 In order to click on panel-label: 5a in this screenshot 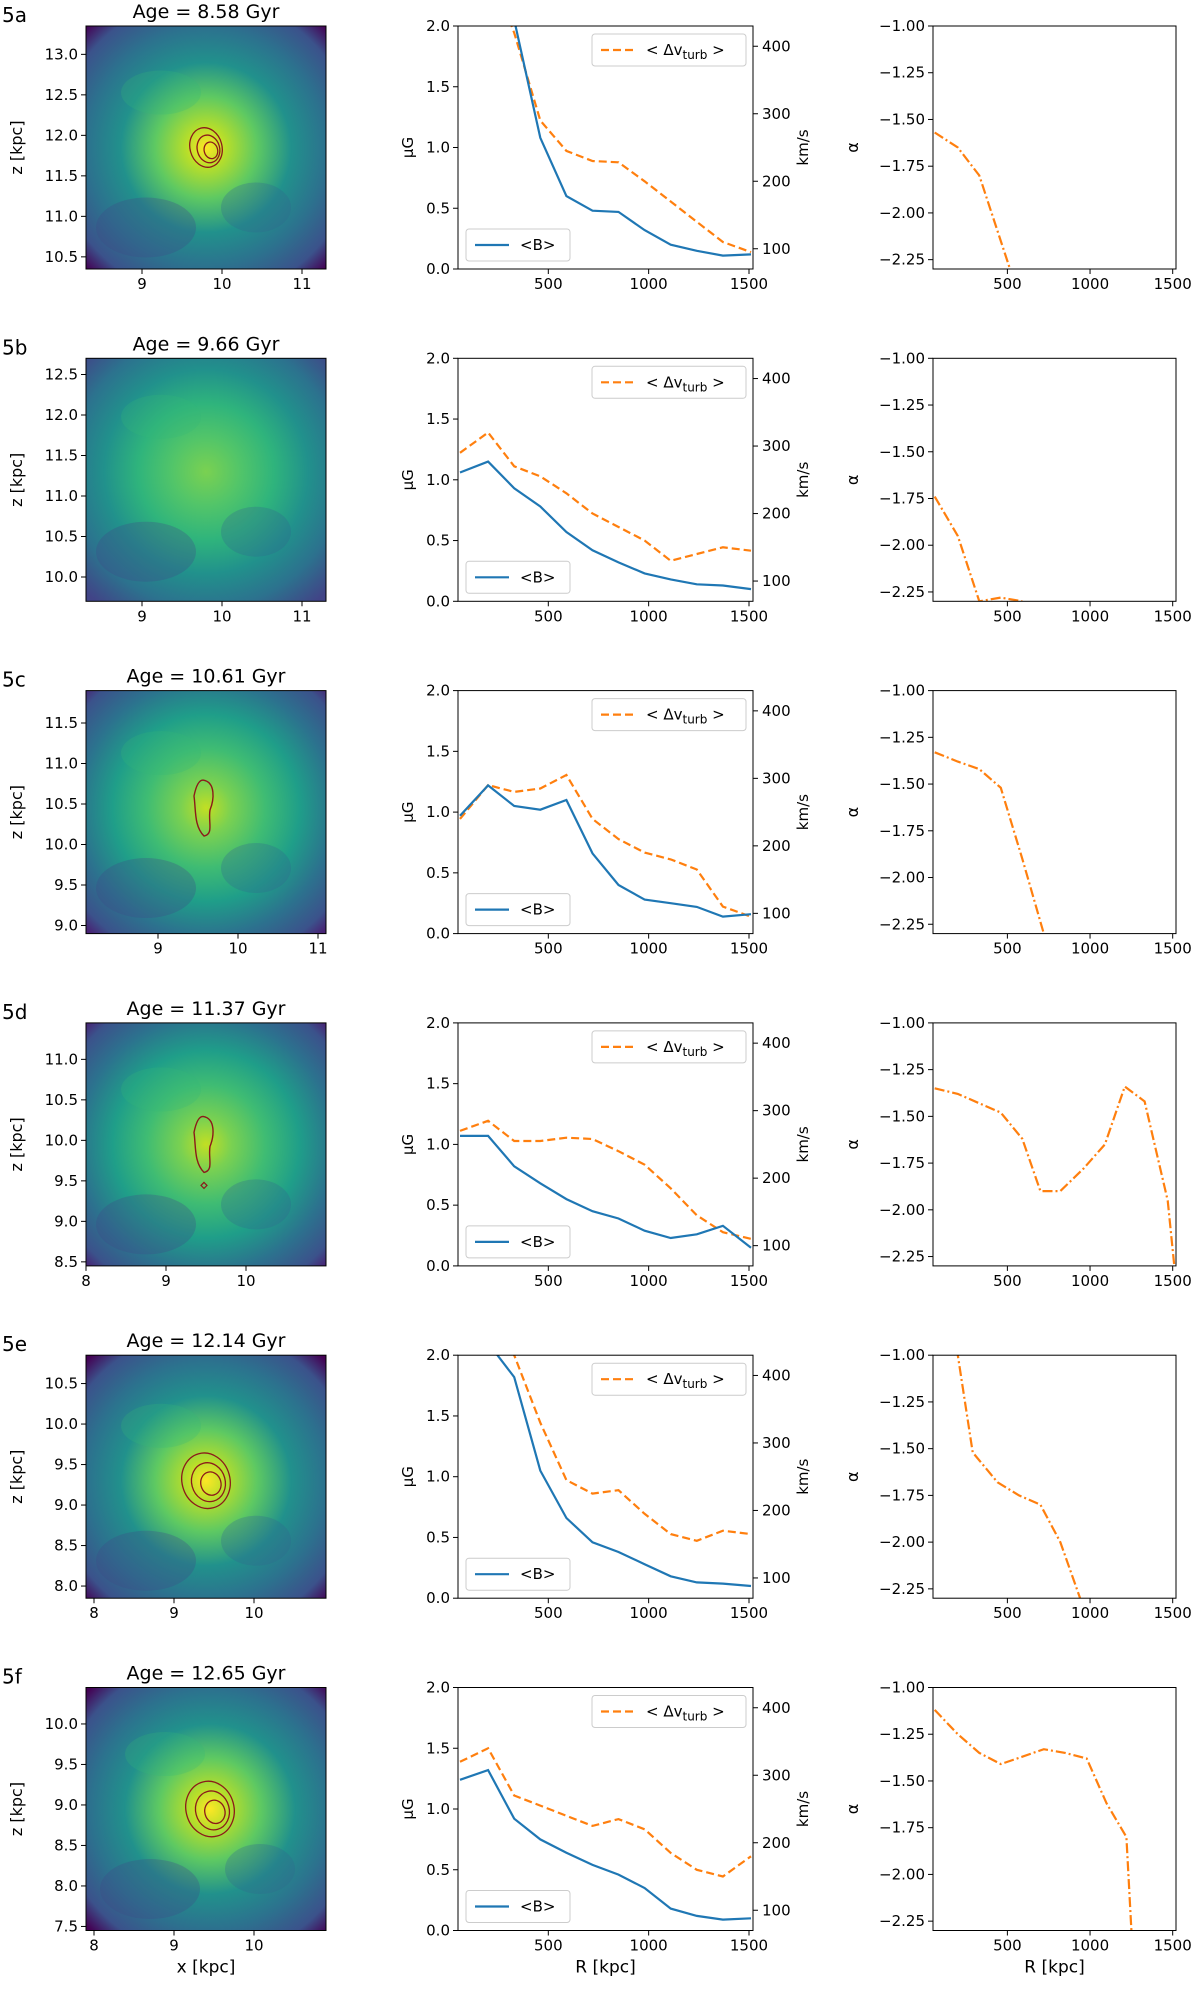, I will do `click(14, 15)`.